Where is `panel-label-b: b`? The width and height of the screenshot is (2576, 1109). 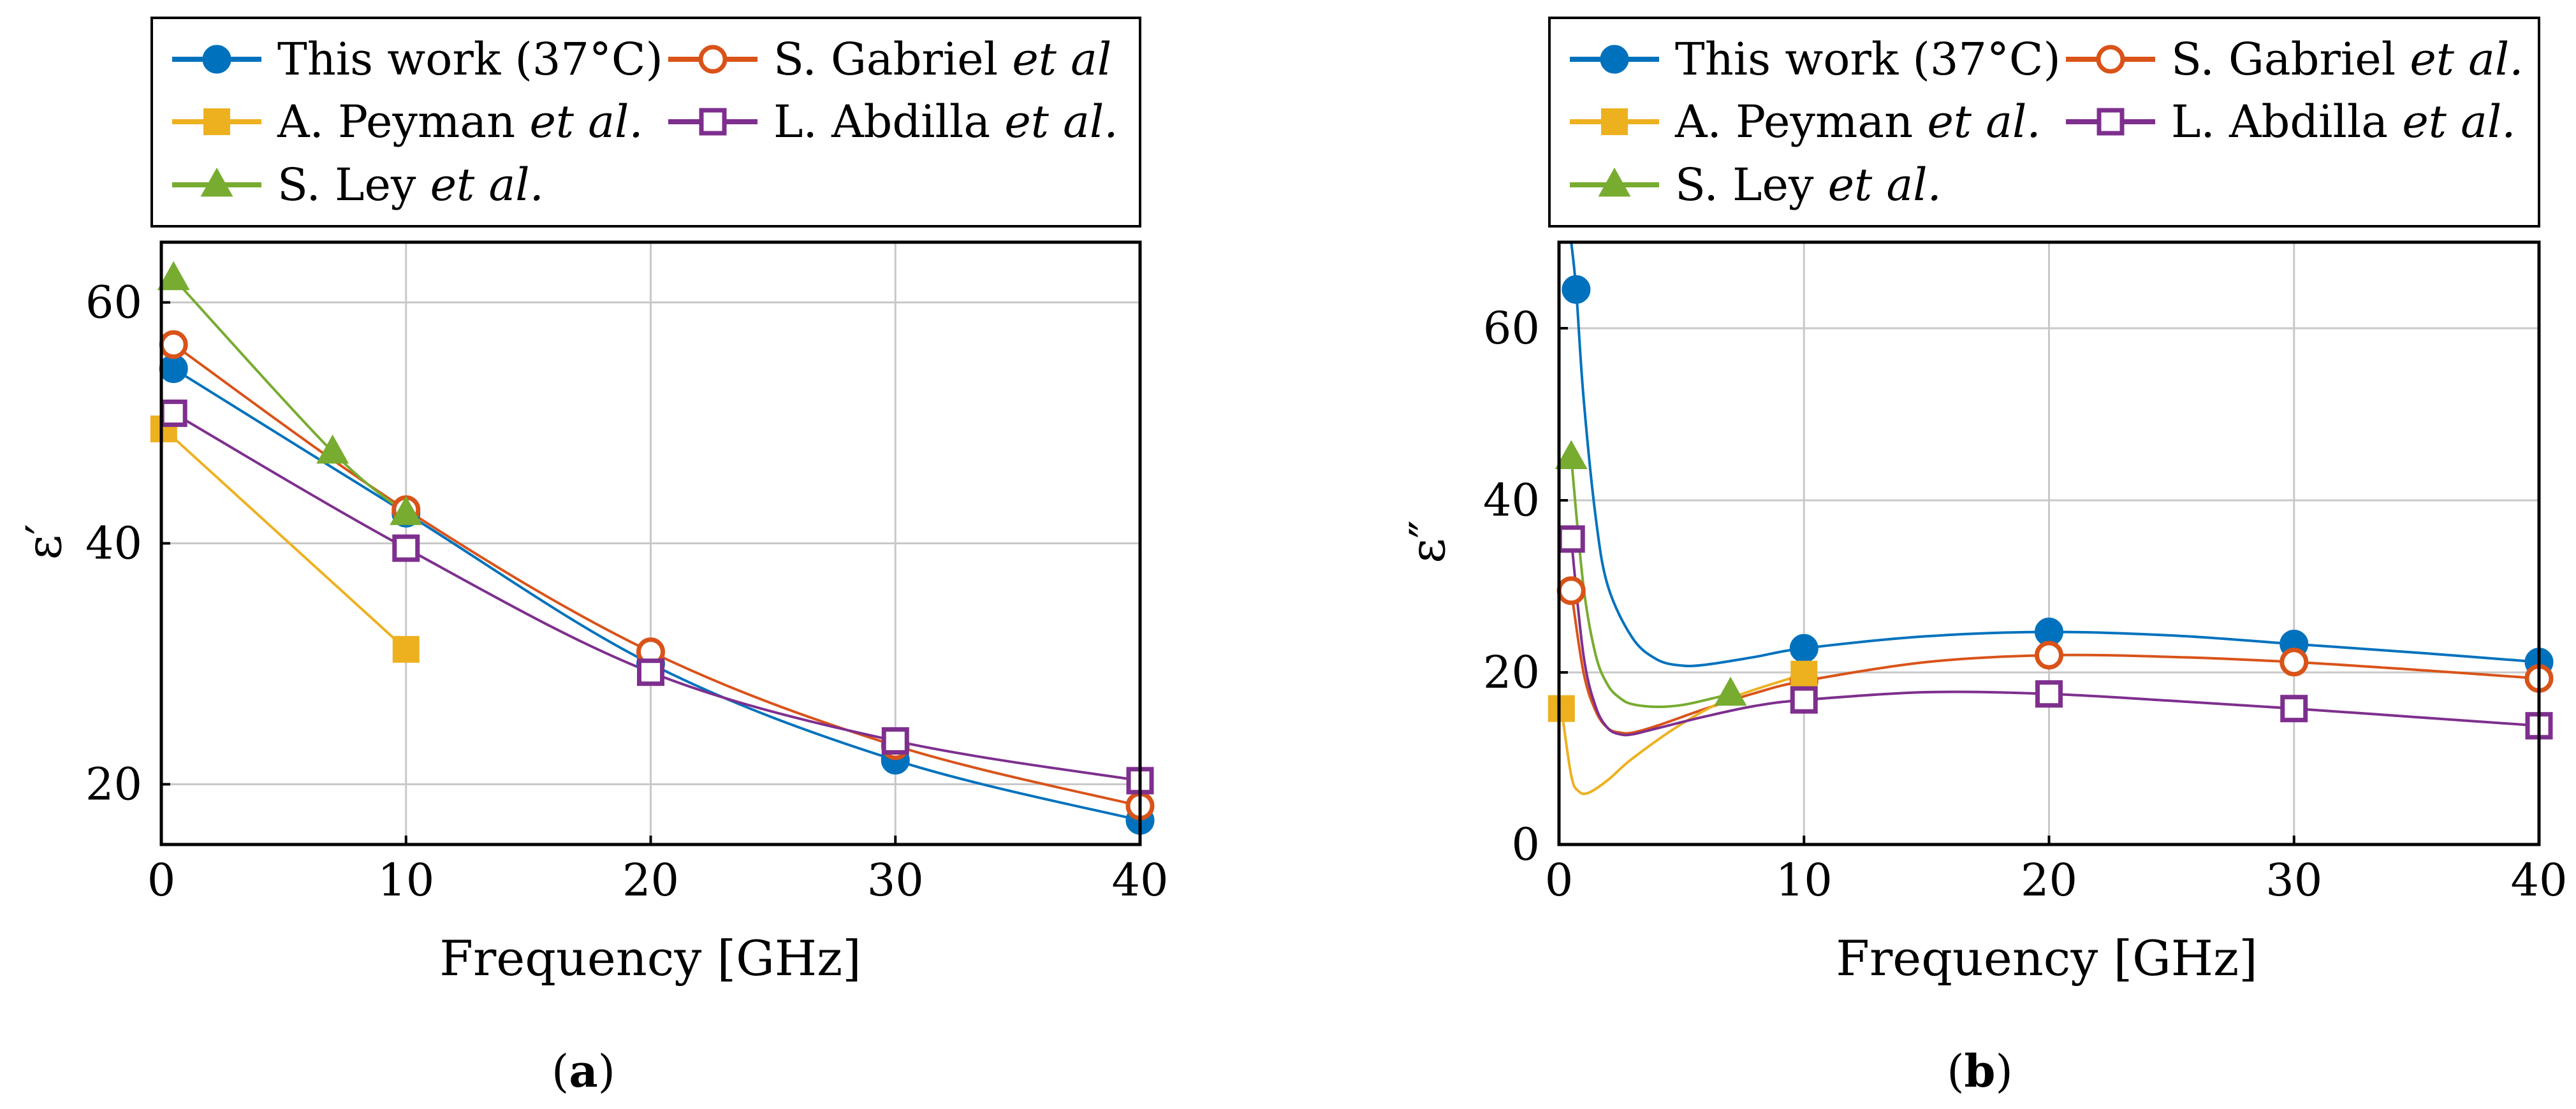
panel-label-b: b is located at coordinates (1980, 1071).